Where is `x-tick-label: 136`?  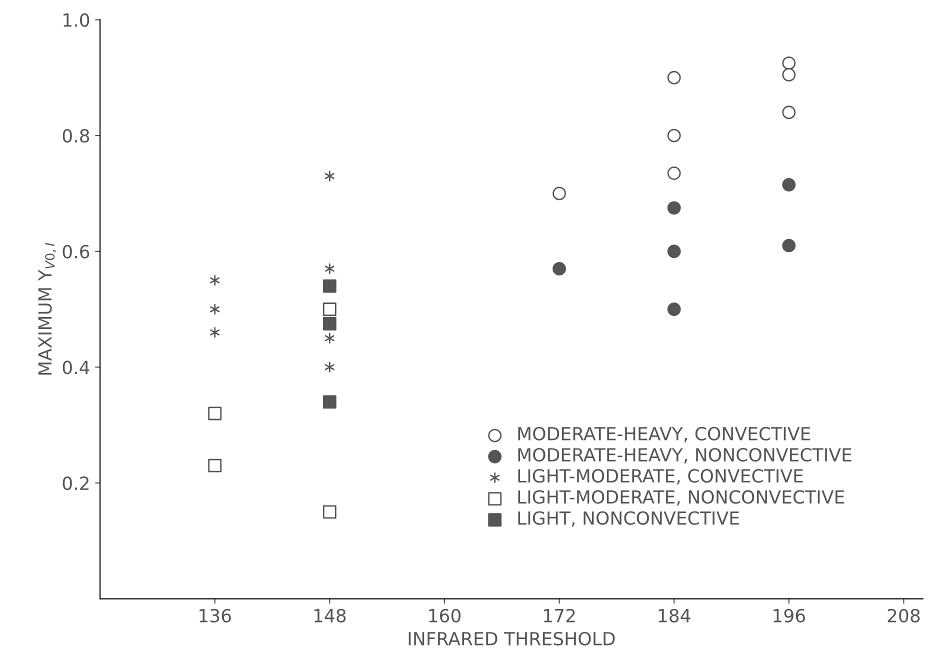 x-tick-label: 136 is located at coordinates (215, 615).